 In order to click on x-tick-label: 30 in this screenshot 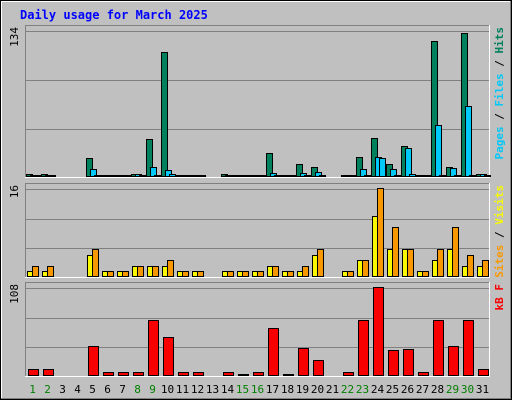, I will do `click(467, 389)`.